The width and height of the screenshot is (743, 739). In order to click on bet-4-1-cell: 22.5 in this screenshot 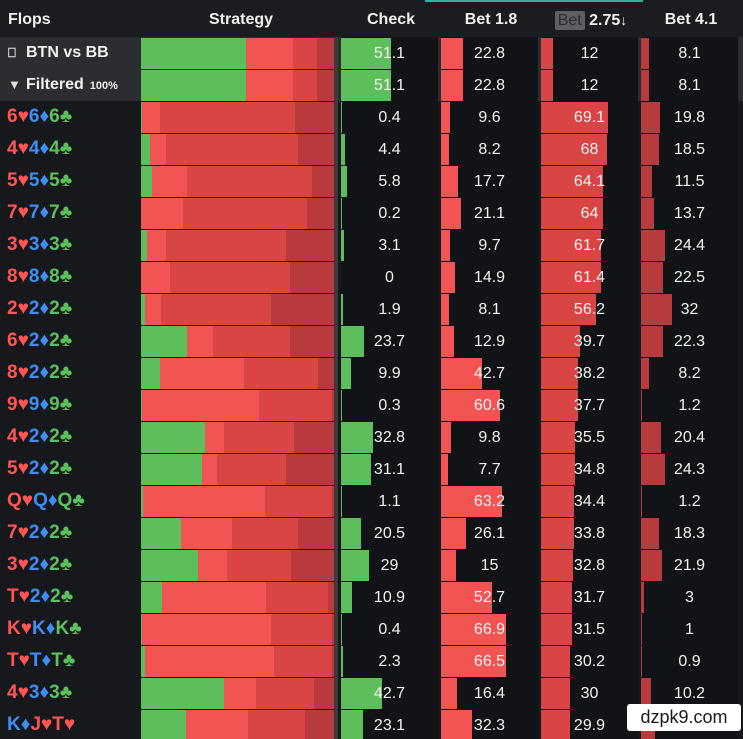, I will do `click(689, 277)`.